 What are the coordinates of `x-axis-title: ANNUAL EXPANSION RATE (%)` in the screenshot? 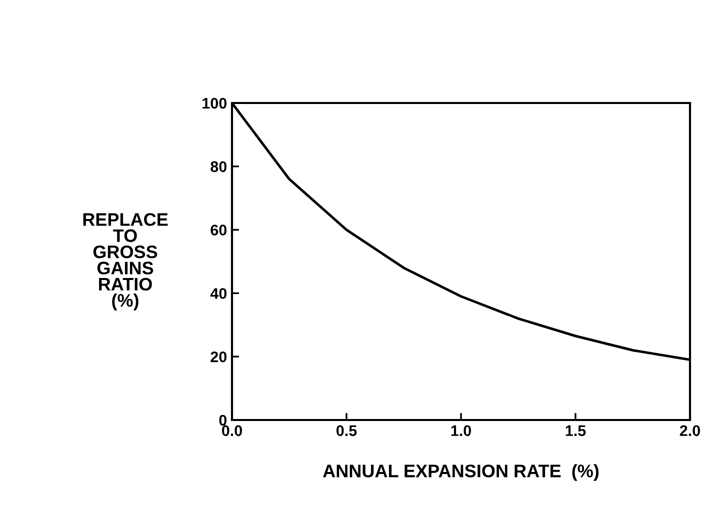 It's located at (461, 472).